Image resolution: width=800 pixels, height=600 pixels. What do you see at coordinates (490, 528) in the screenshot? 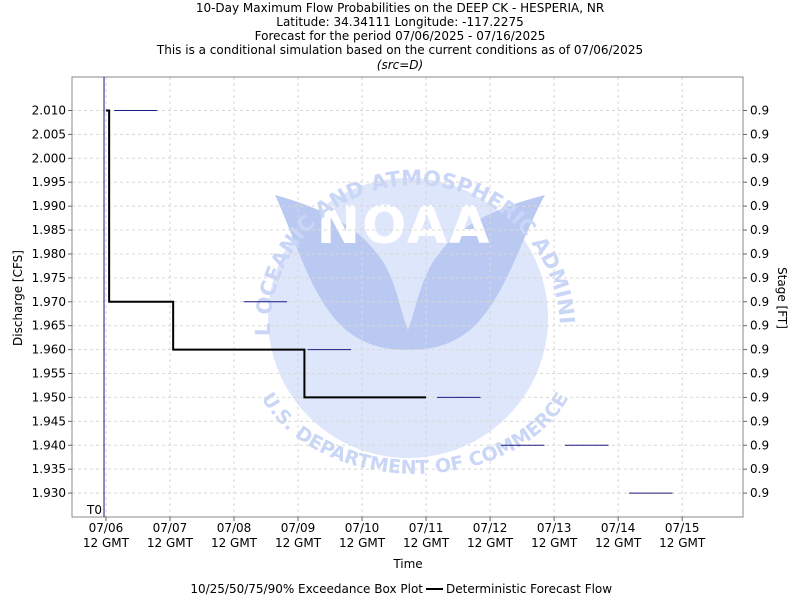
I see `x-tick-label-date: 07/12` at bounding box center [490, 528].